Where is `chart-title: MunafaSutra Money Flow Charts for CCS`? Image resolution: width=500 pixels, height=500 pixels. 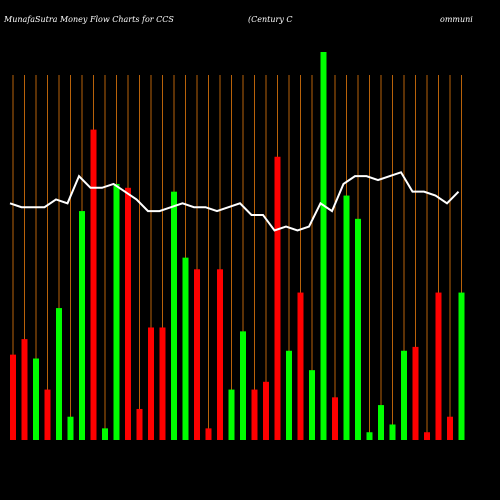 chart-title: MunafaSutra Money Flow Charts for CCS is located at coordinates (88, 19).